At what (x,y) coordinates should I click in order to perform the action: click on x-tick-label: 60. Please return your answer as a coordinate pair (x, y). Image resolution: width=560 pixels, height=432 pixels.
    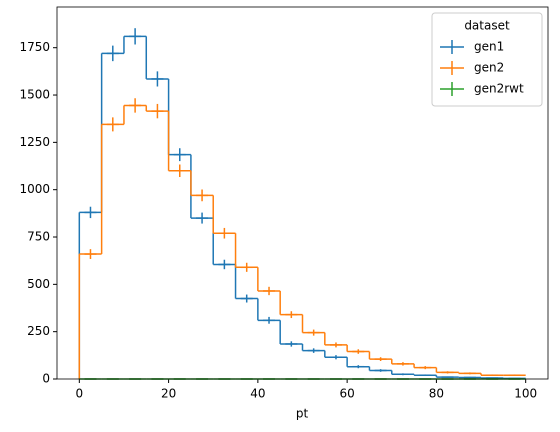
    Looking at the image, I should click on (346, 394).